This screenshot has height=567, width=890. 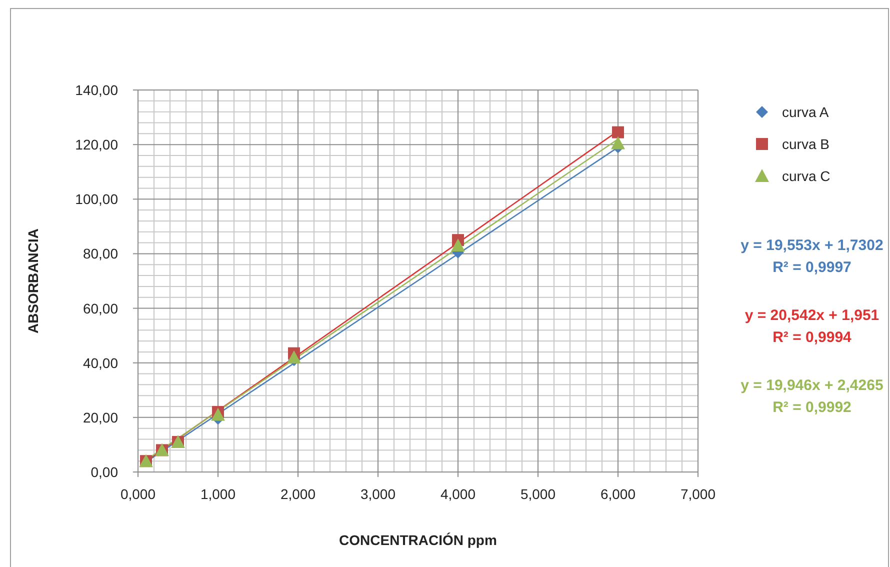 I want to click on text: y = 20,542x + 1,951, so click(x=812, y=315).